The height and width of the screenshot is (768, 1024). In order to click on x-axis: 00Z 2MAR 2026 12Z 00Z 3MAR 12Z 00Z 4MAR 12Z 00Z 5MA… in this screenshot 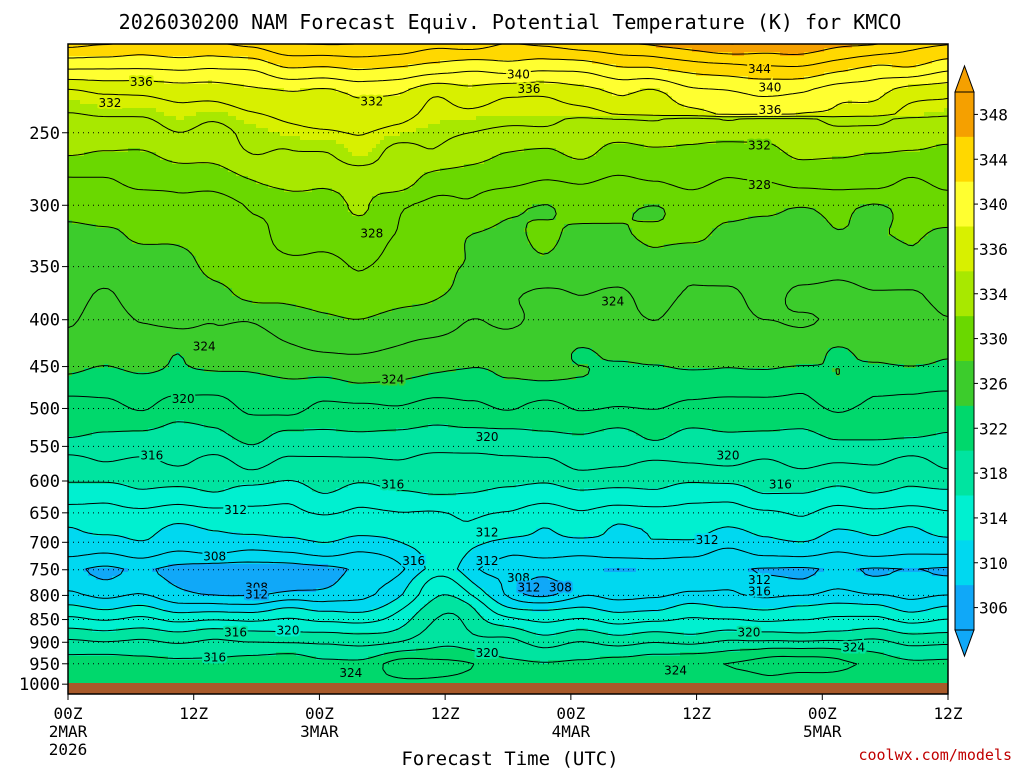, I will do `click(506, 726)`.